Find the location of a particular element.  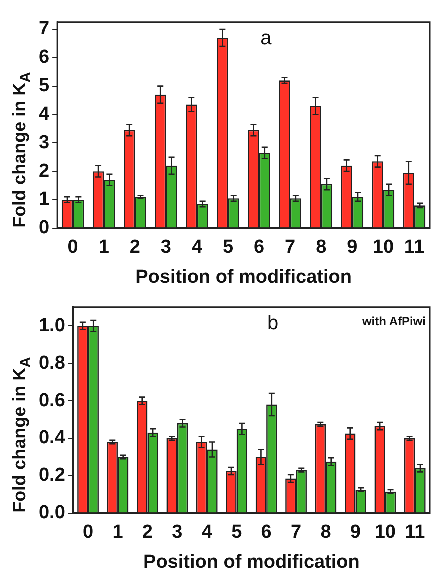

y-tick-label: 0.0 is located at coordinates (52, 513).